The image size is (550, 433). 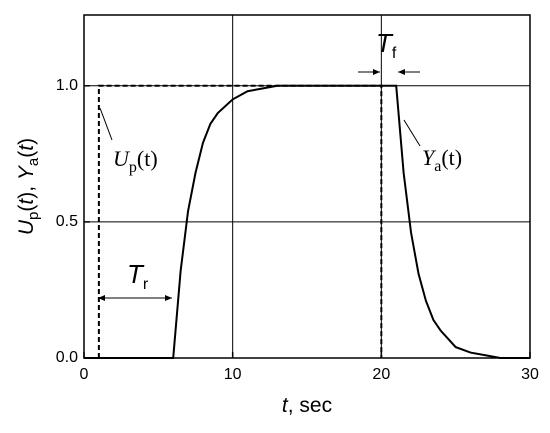 What do you see at coordinates (233, 374) in the screenshot?
I see `x-tick-label: 10` at bounding box center [233, 374].